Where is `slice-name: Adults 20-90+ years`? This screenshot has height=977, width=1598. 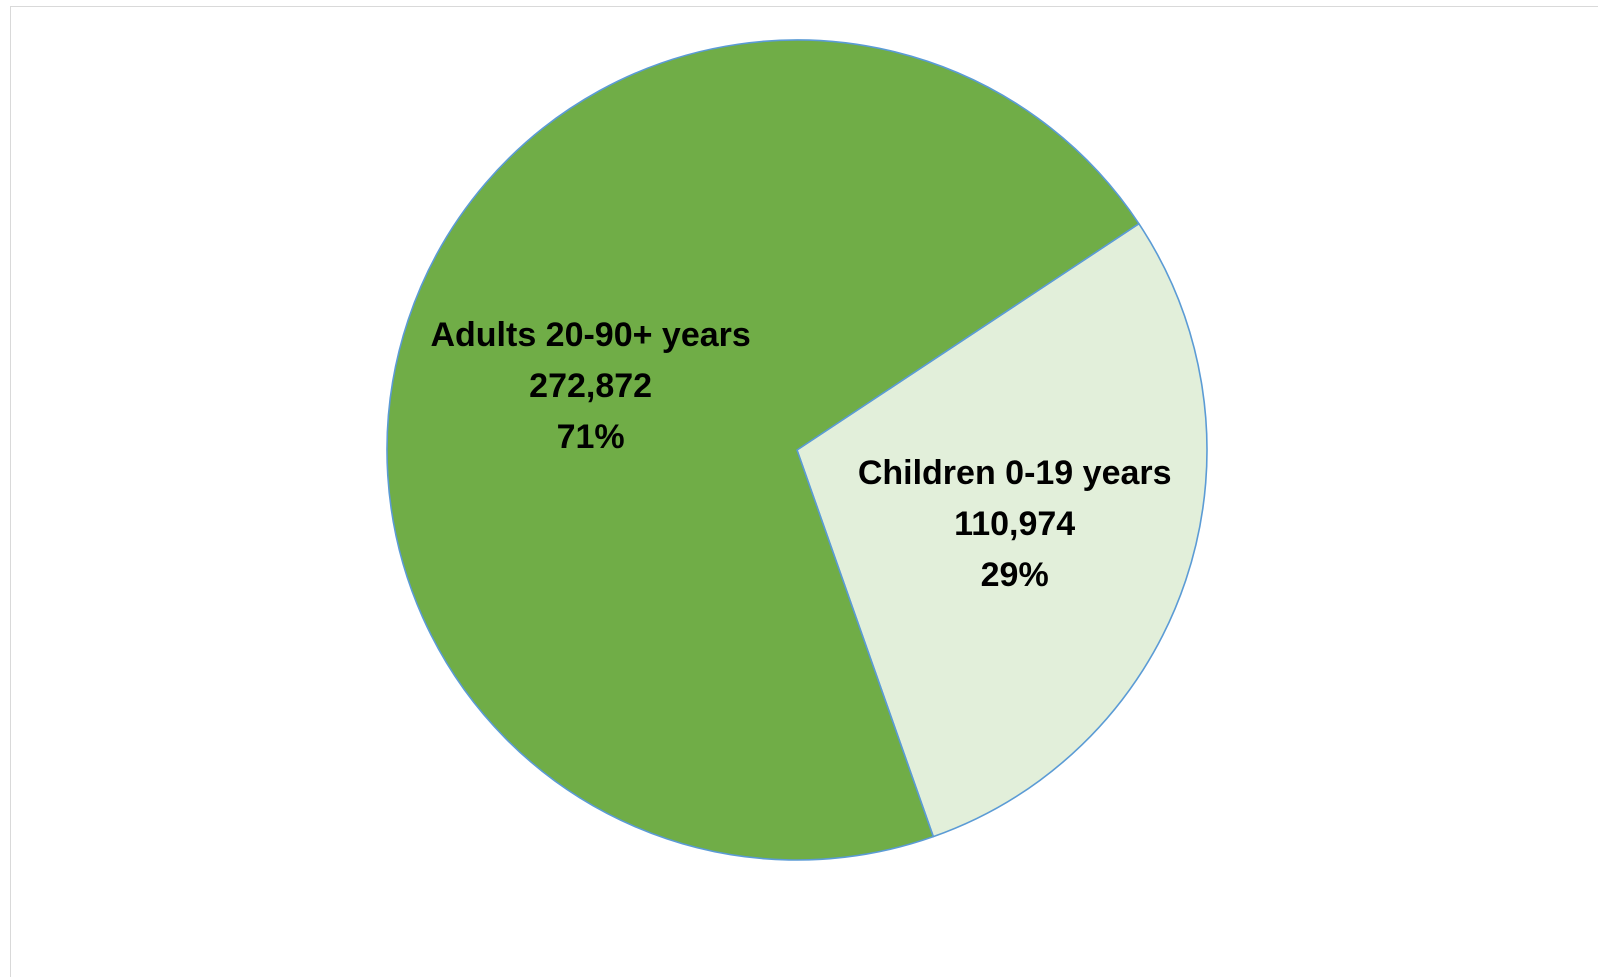 slice-name: Adults 20-90+ years is located at coordinates (590, 335).